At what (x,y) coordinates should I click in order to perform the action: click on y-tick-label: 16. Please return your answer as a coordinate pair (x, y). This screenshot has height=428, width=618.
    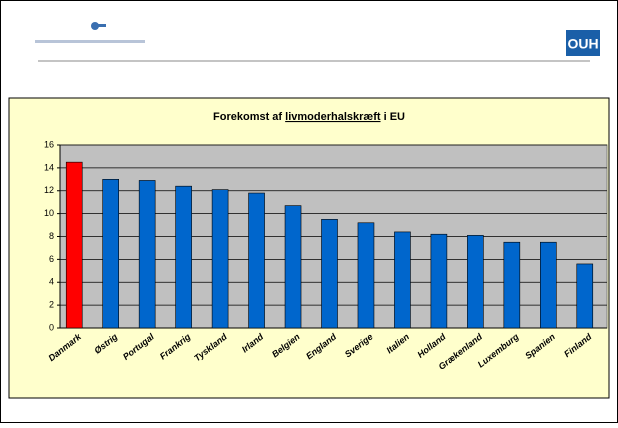
    Looking at the image, I should click on (49, 144).